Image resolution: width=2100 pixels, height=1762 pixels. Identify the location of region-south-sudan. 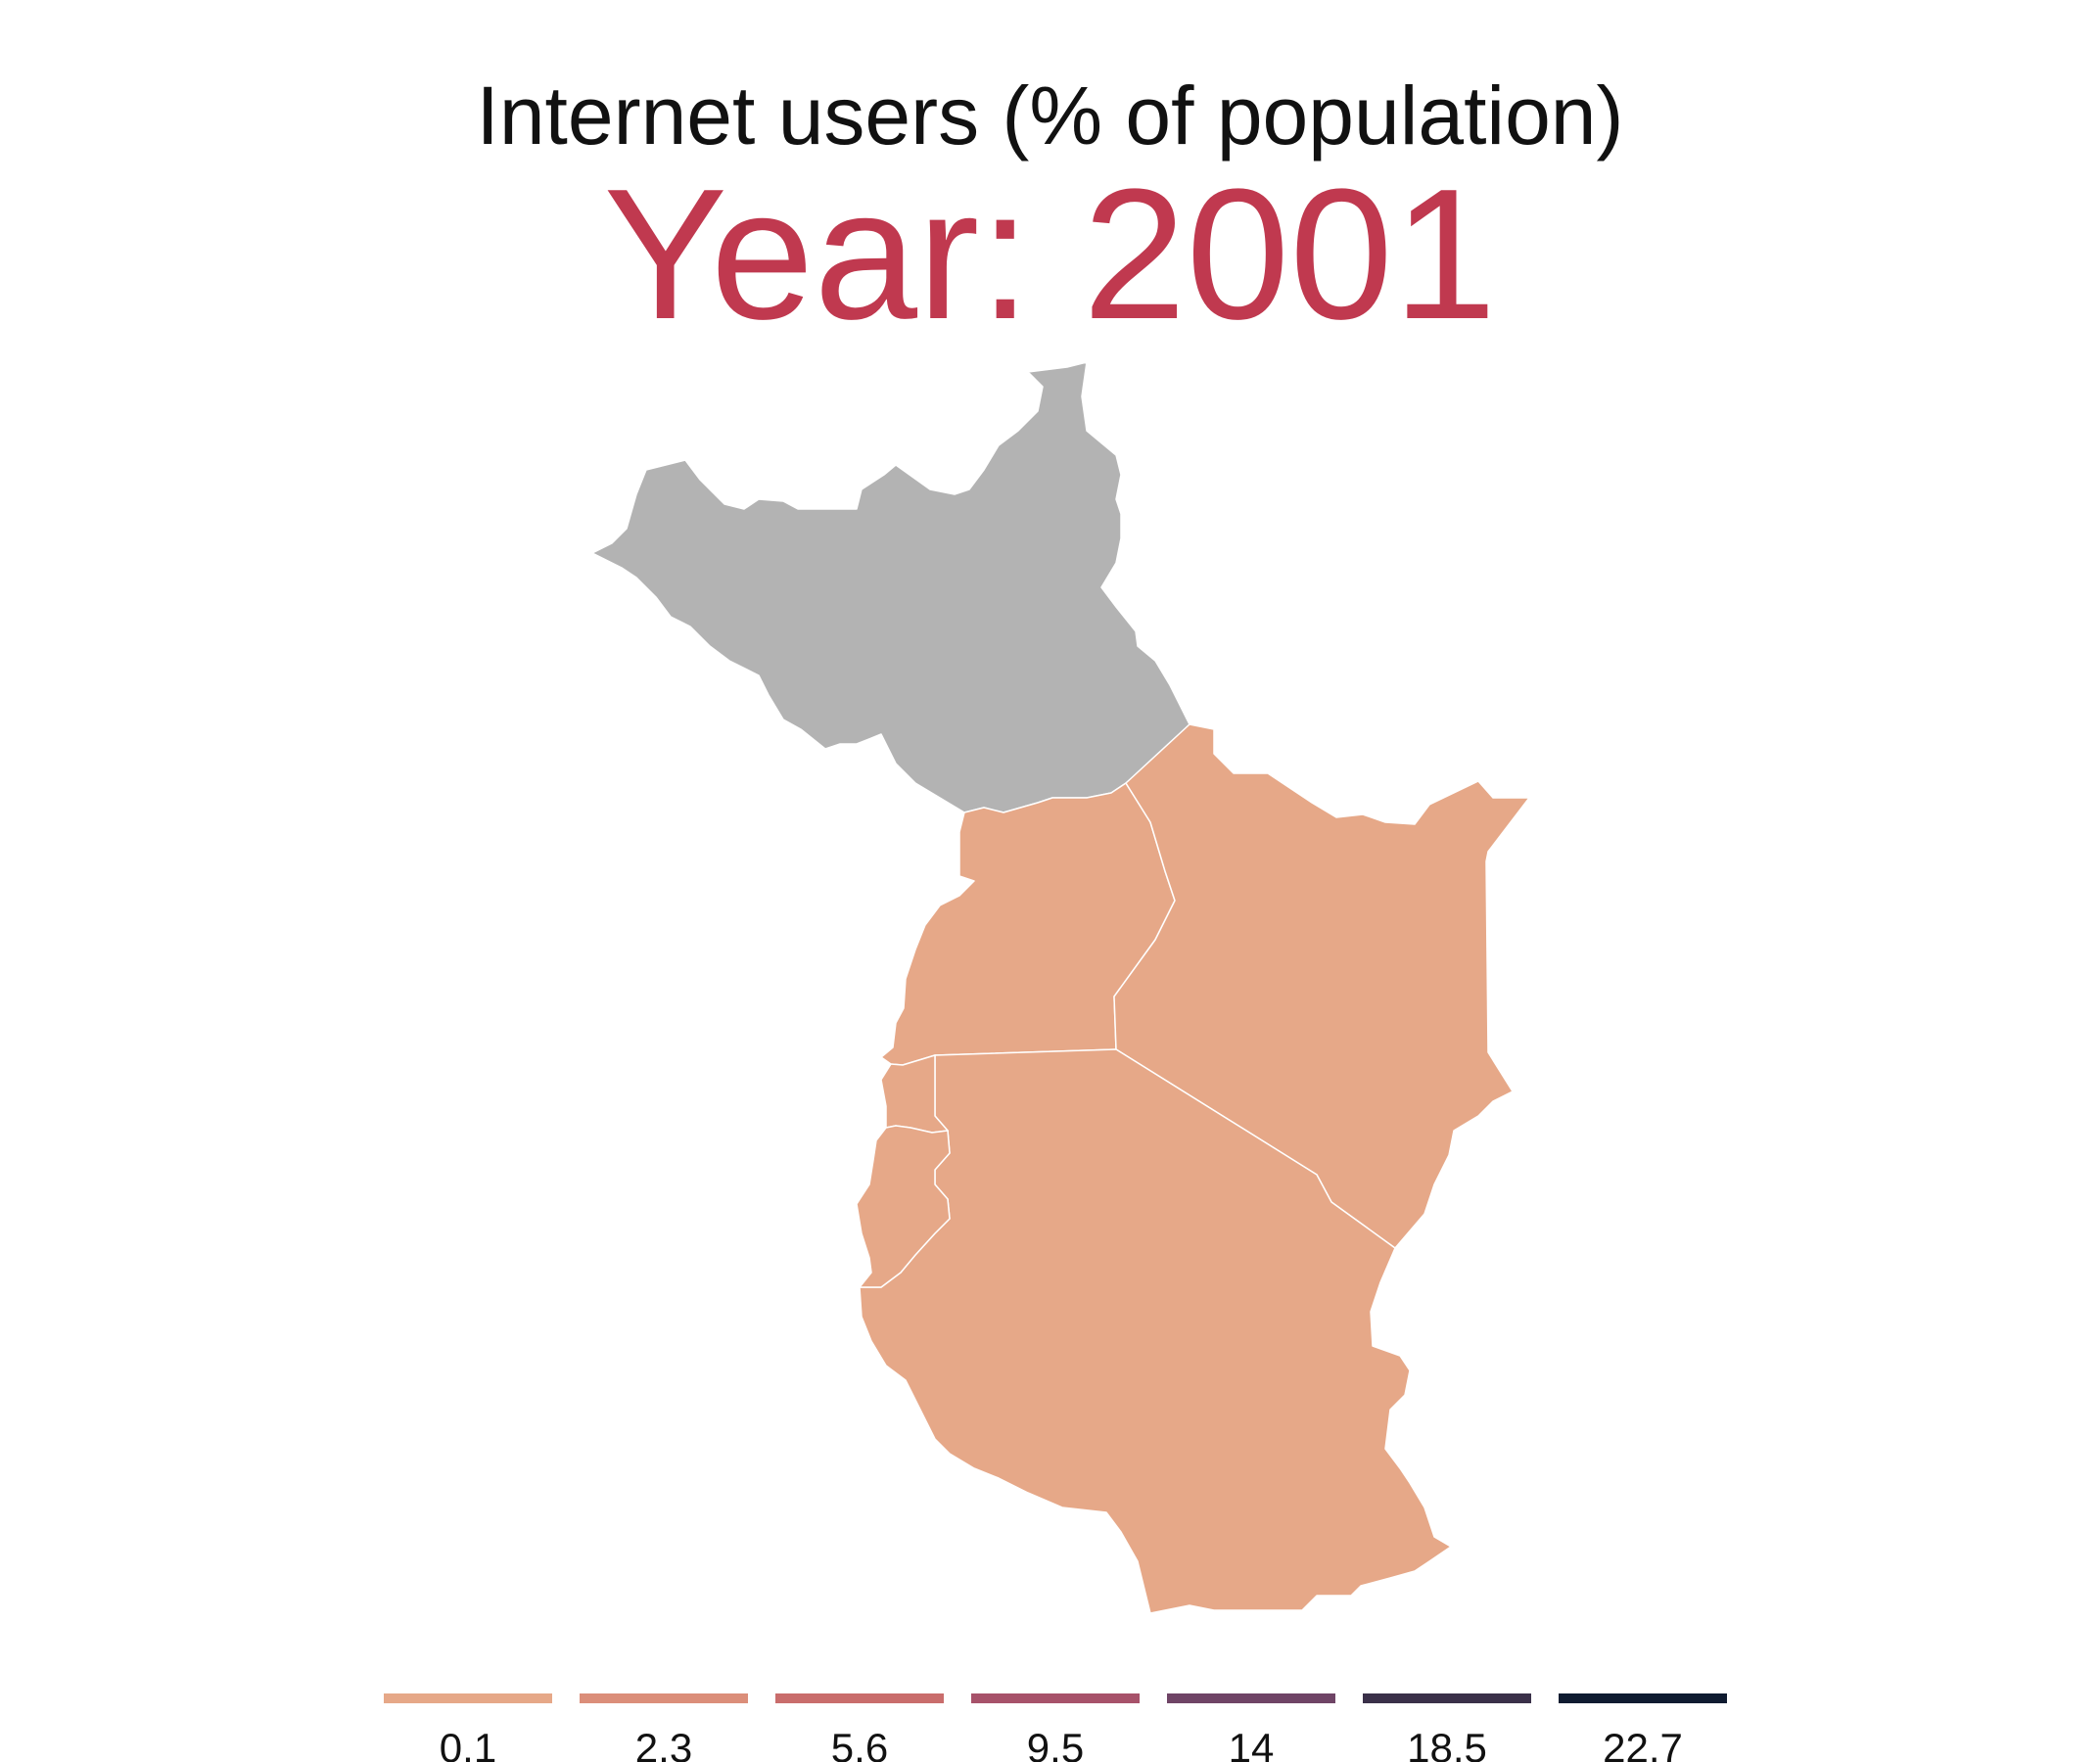
(890, 587).